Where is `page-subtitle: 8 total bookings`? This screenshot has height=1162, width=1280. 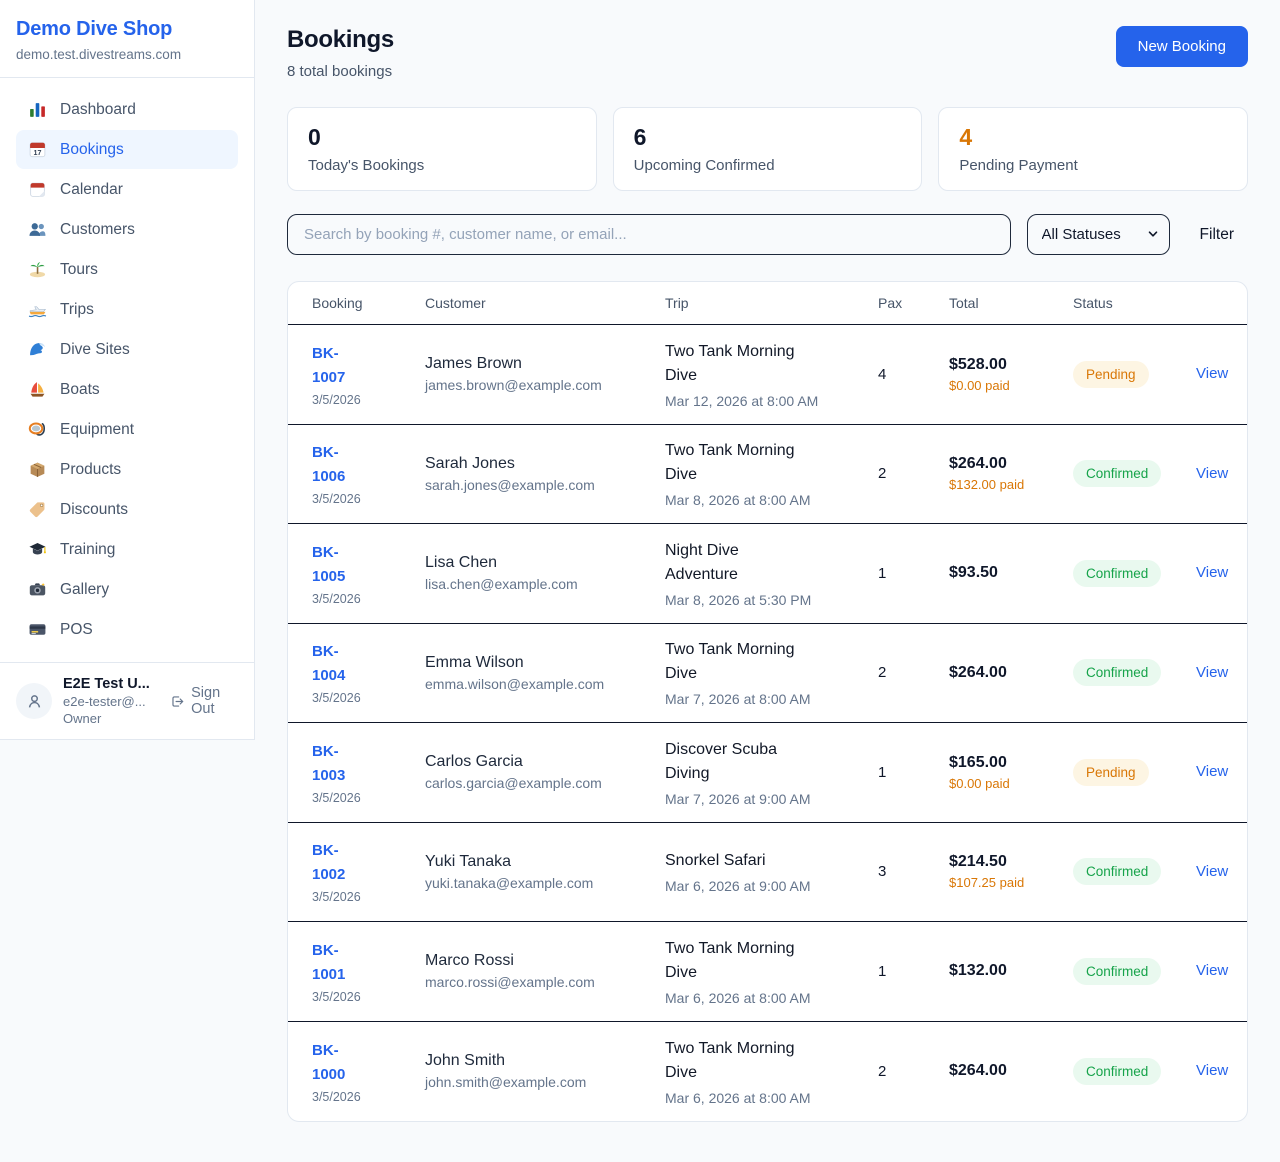 page-subtitle: 8 total bookings is located at coordinates (340, 71).